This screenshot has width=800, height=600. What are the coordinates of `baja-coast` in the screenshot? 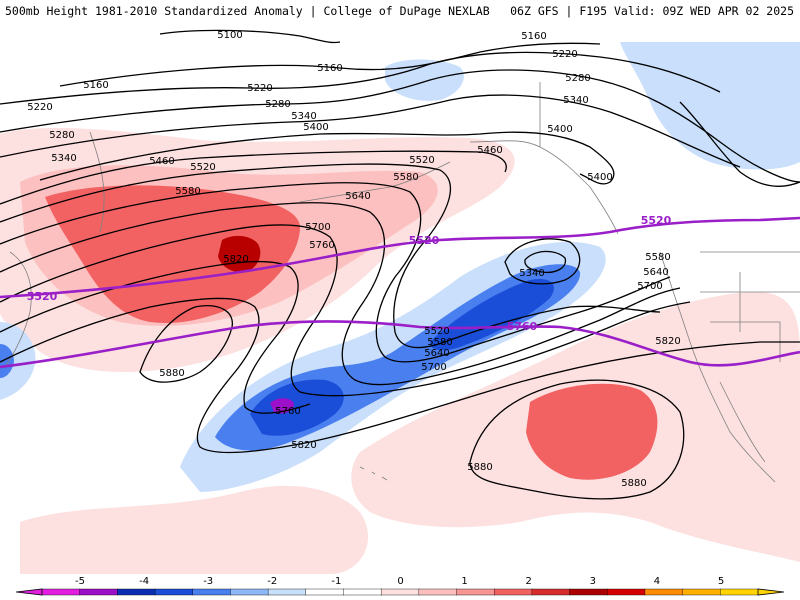 It's located at (742, 422).